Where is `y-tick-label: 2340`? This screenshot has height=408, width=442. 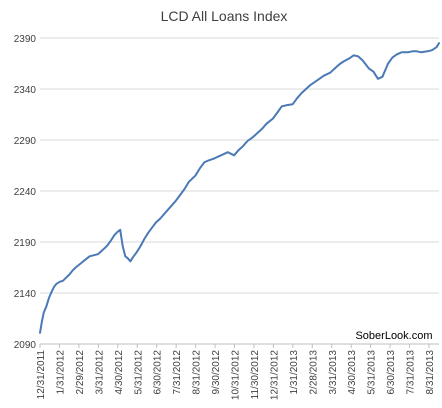
y-tick-label: 2340 is located at coordinates (25, 90).